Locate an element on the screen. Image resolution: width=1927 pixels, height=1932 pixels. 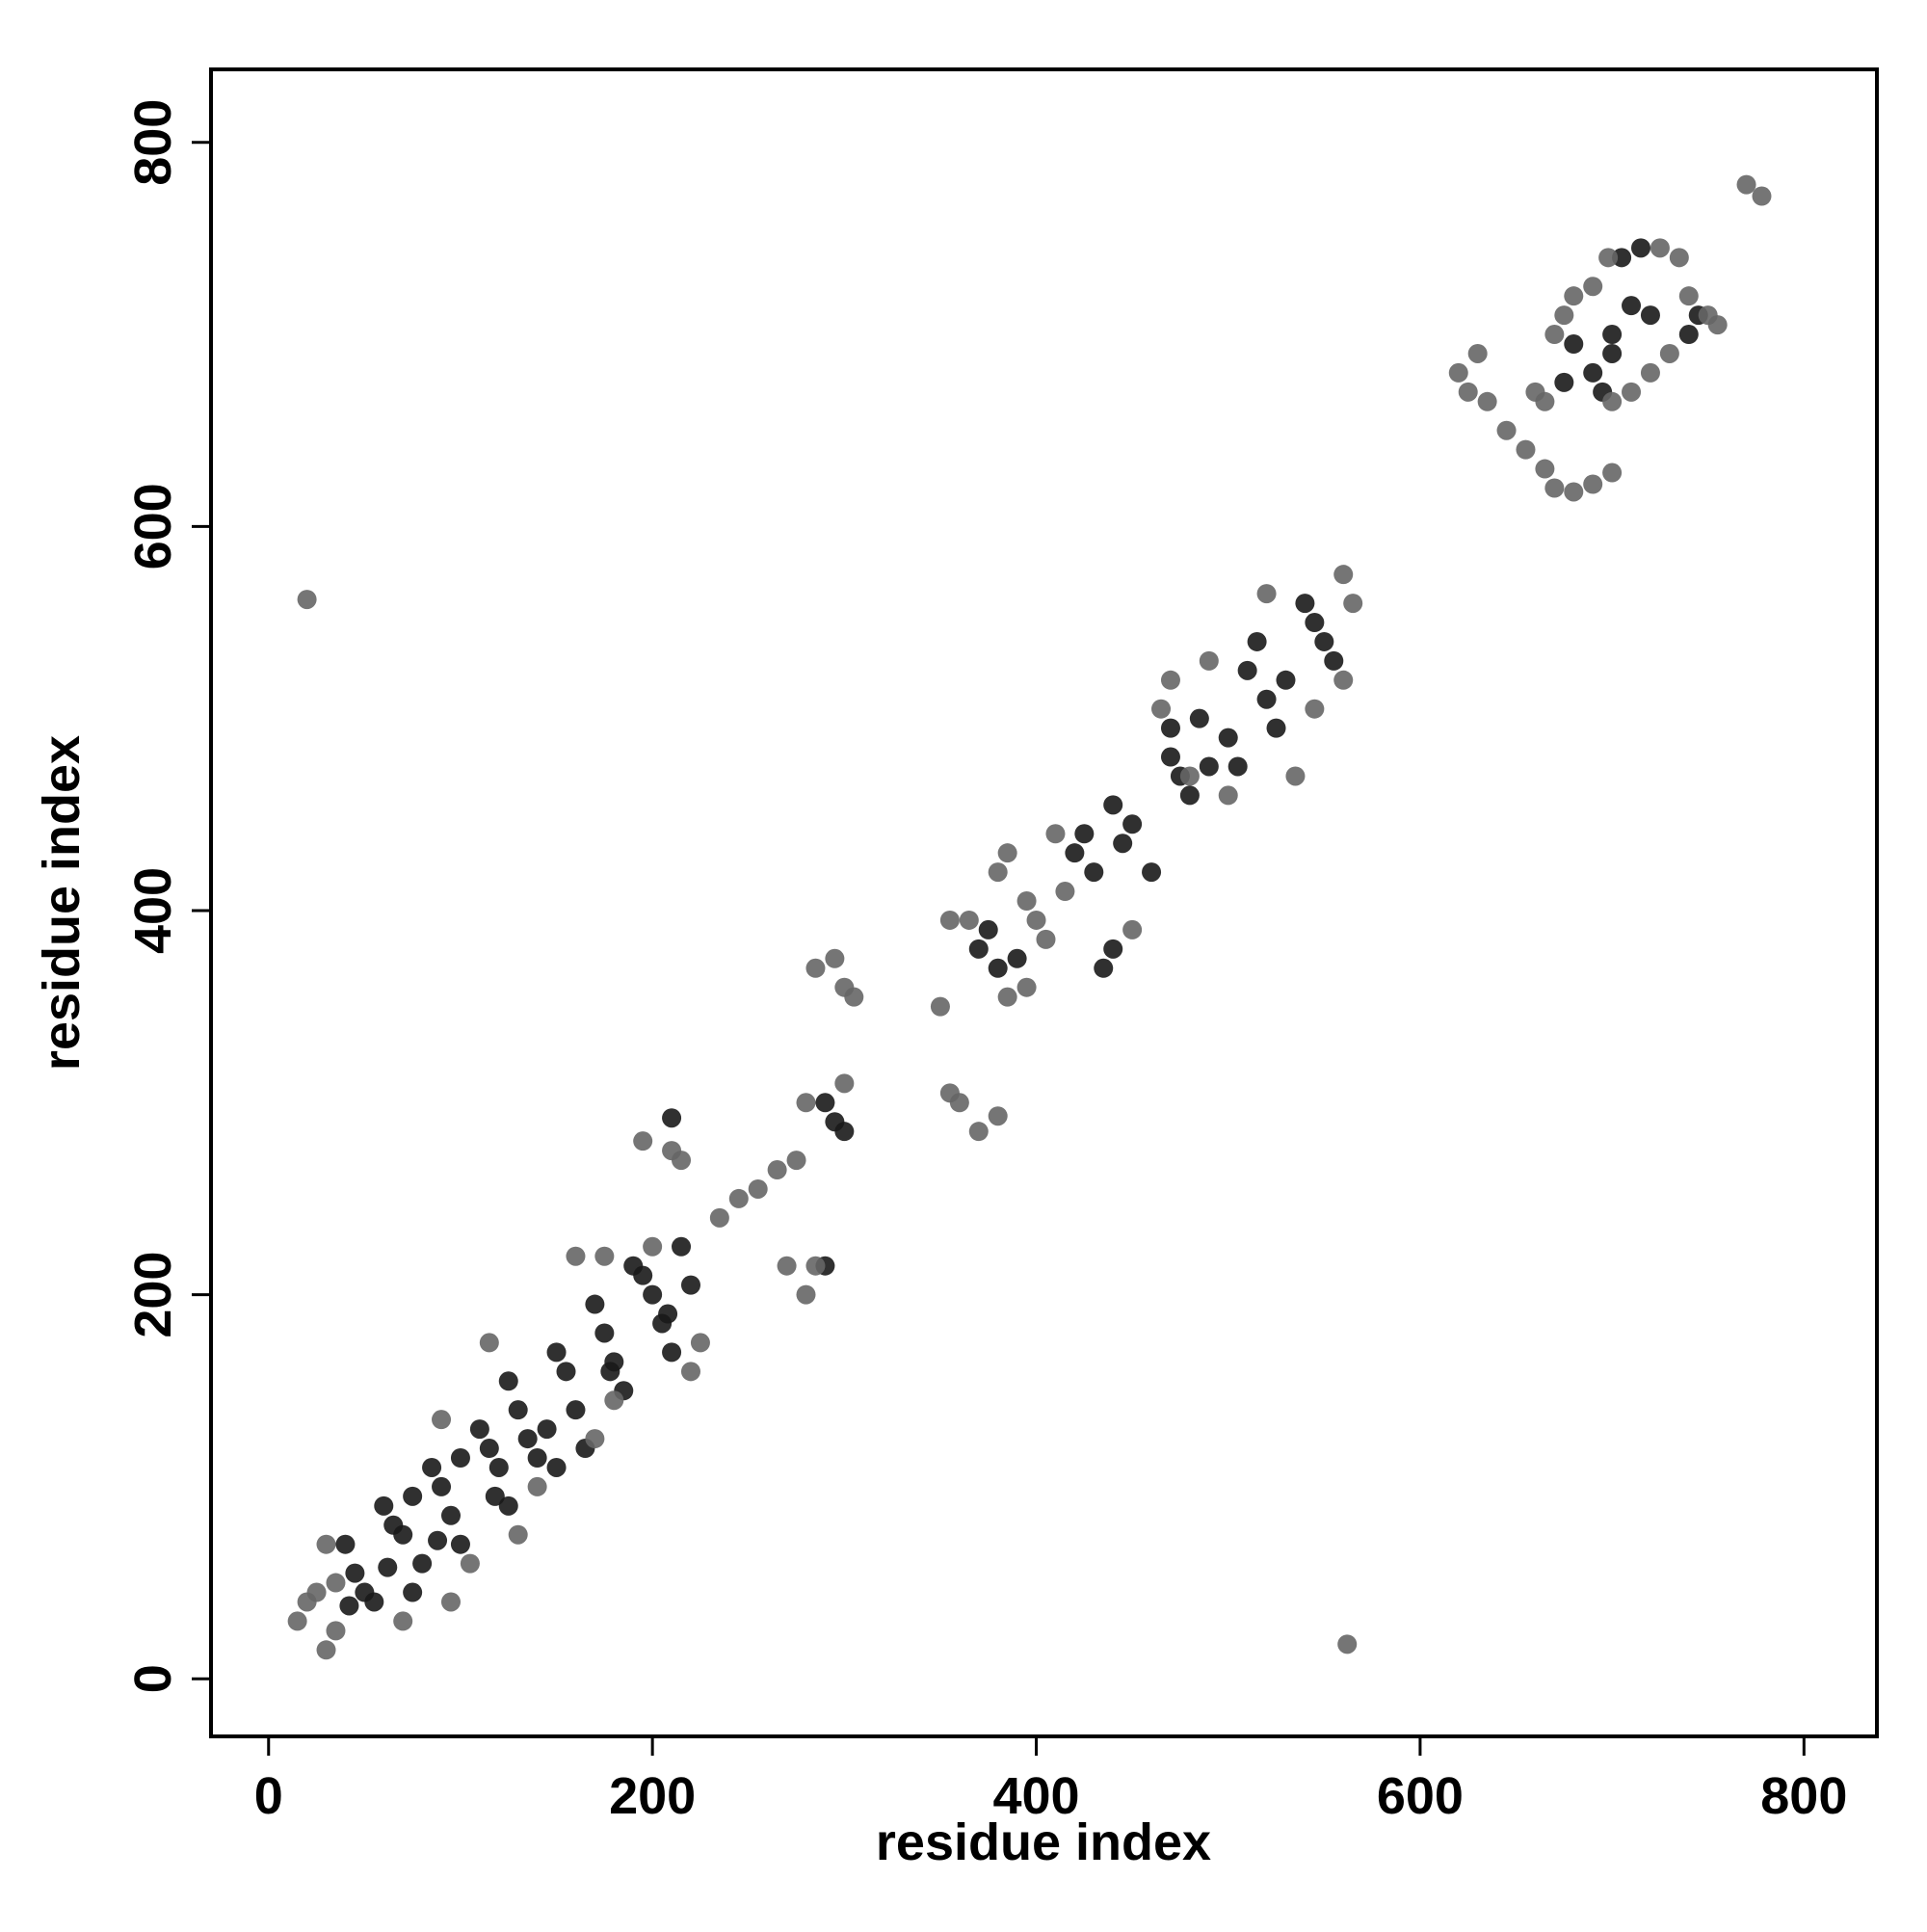
x-tick-label: 0 is located at coordinates (268, 1796).